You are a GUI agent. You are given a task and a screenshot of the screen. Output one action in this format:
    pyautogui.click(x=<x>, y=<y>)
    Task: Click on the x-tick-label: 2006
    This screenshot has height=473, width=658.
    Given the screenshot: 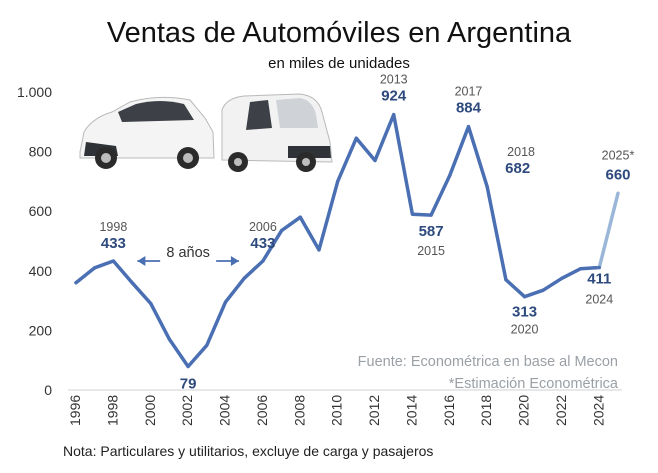 What is the action you would take?
    pyautogui.click(x=262, y=410)
    